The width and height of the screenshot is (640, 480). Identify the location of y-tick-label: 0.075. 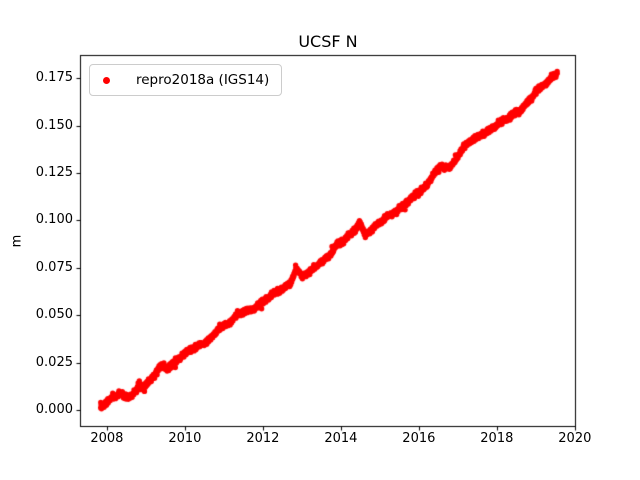
(54, 267).